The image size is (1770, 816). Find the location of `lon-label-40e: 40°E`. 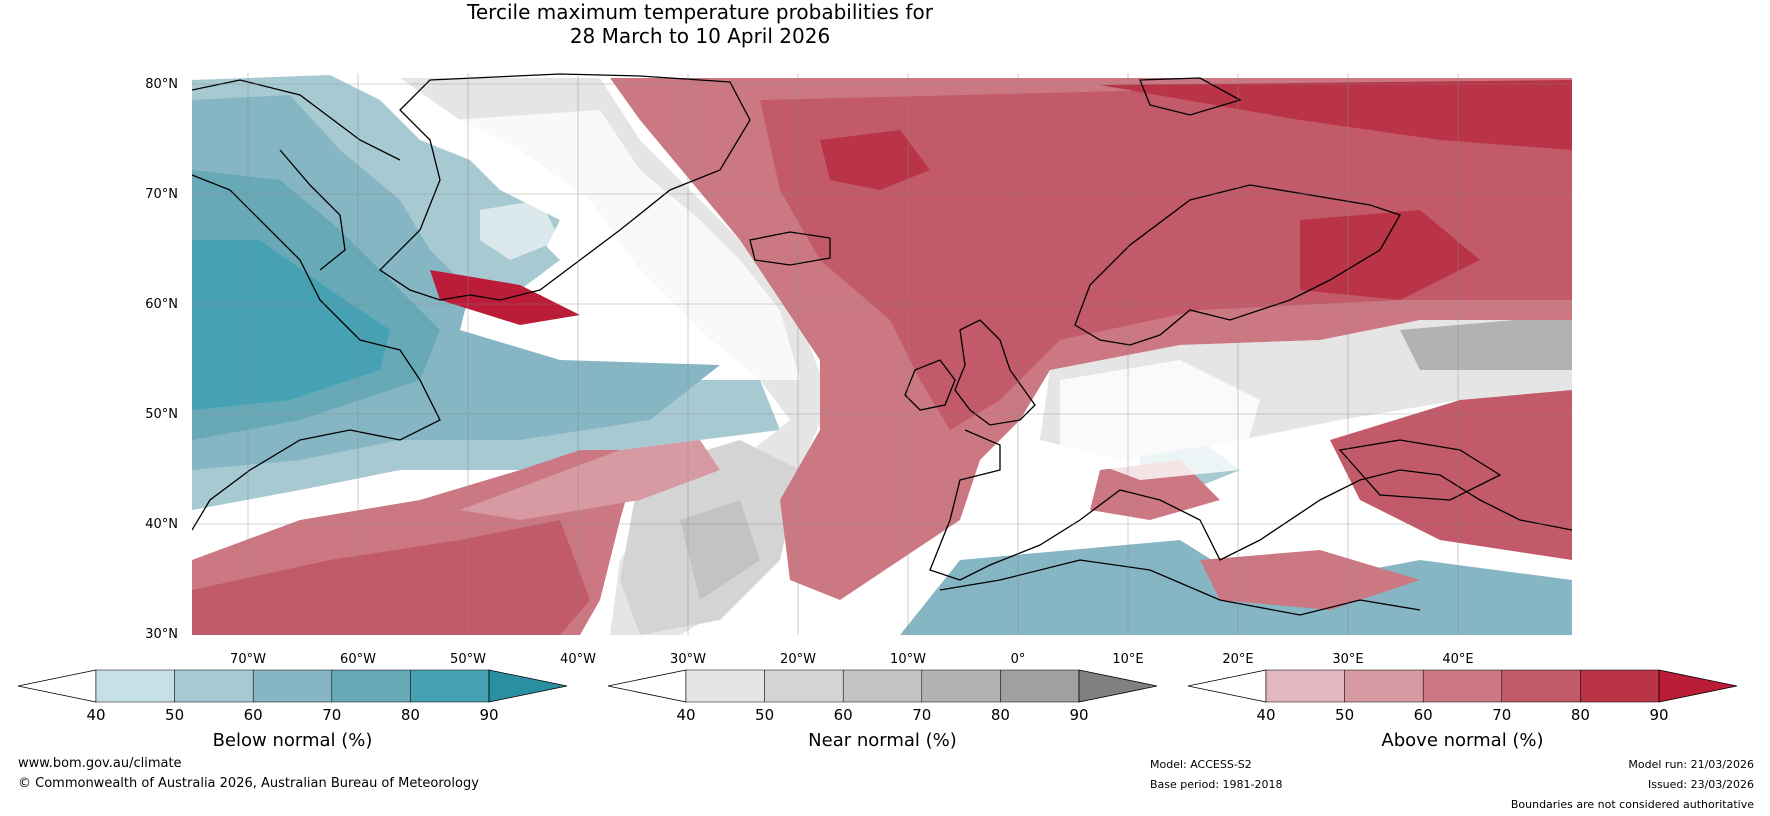

lon-label-40e: 40°E is located at coordinates (1457, 659).